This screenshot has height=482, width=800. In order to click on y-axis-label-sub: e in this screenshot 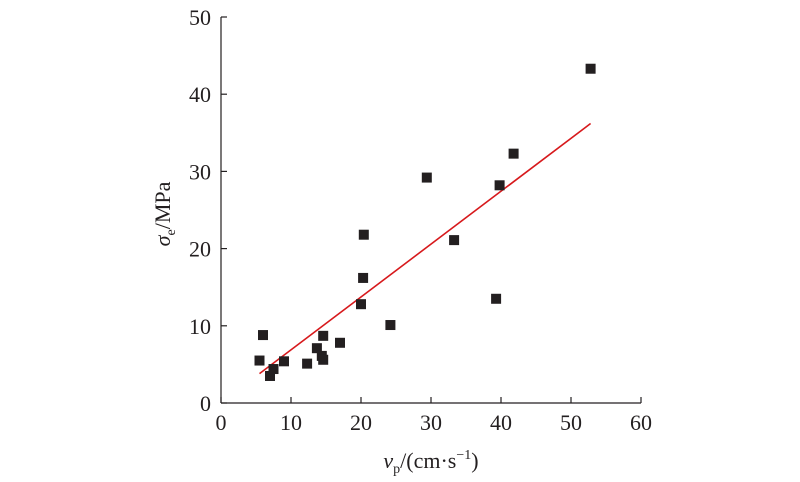, I will do `click(171, 232)`.